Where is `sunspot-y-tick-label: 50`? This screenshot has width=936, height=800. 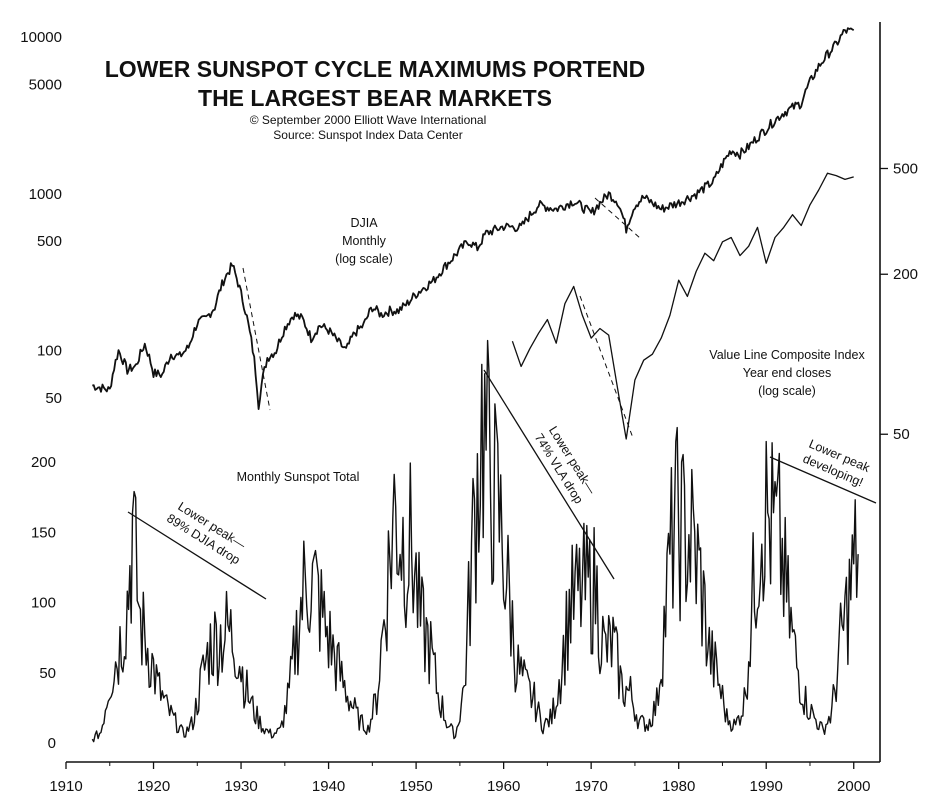 sunspot-y-tick-label: 50 is located at coordinates (47, 673).